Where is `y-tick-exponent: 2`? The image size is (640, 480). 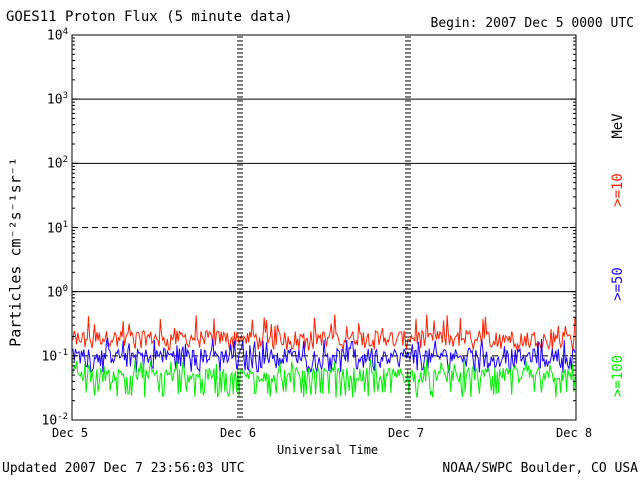
y-tick-exponent: 2 is located at coordinates (65, 160).